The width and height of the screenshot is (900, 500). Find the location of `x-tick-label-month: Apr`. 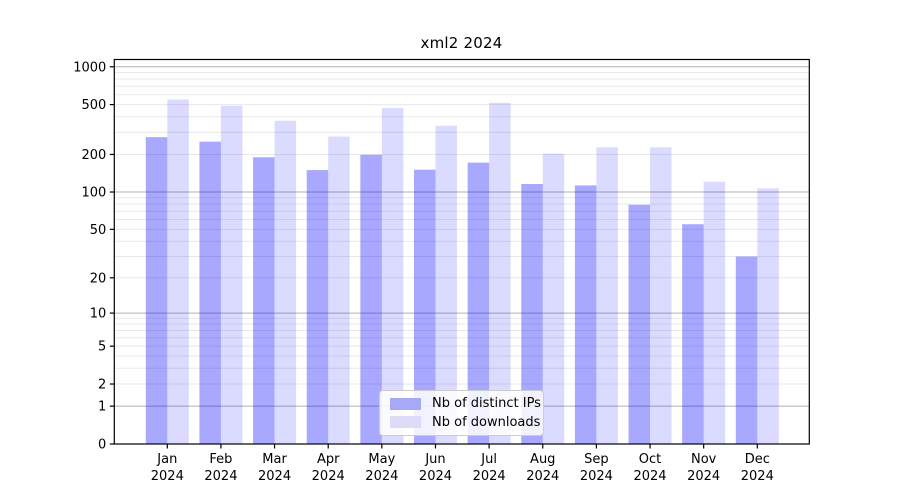

x-tick-label-month: Apr is located at coordinates (328, 459).